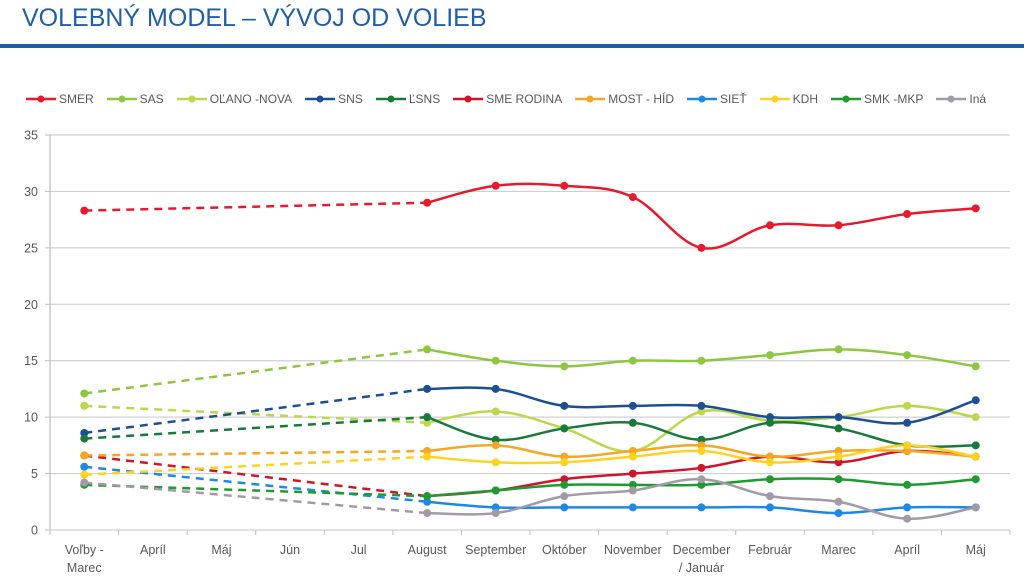  I want to click on series-line-dashed-sie-, so click(256, 484).